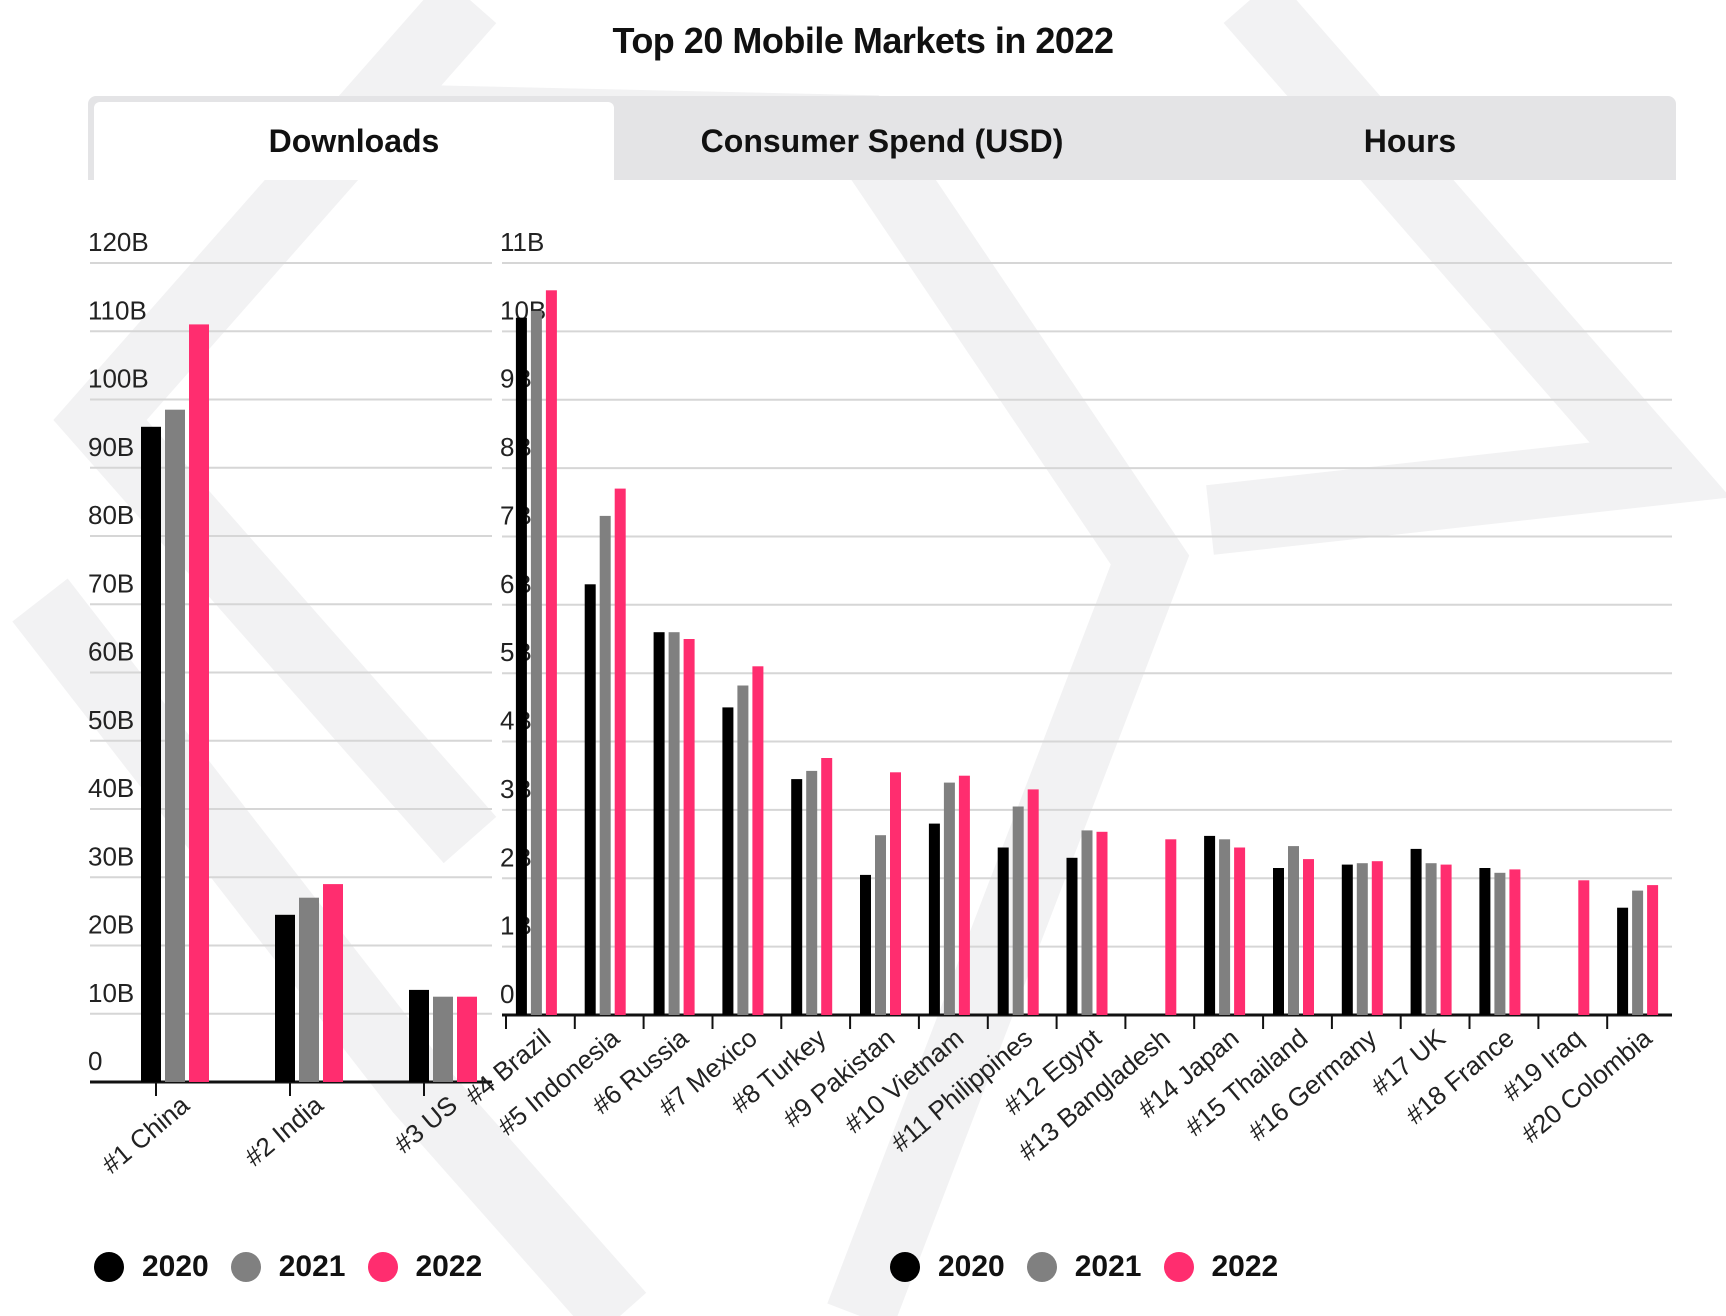 The height and width of the screenshot is (1316, 1726). What do you see at coordinates (1018, 910) in the screenshot?
I see `bar-11-philippines-2021` at bounding box center [1018, 910].